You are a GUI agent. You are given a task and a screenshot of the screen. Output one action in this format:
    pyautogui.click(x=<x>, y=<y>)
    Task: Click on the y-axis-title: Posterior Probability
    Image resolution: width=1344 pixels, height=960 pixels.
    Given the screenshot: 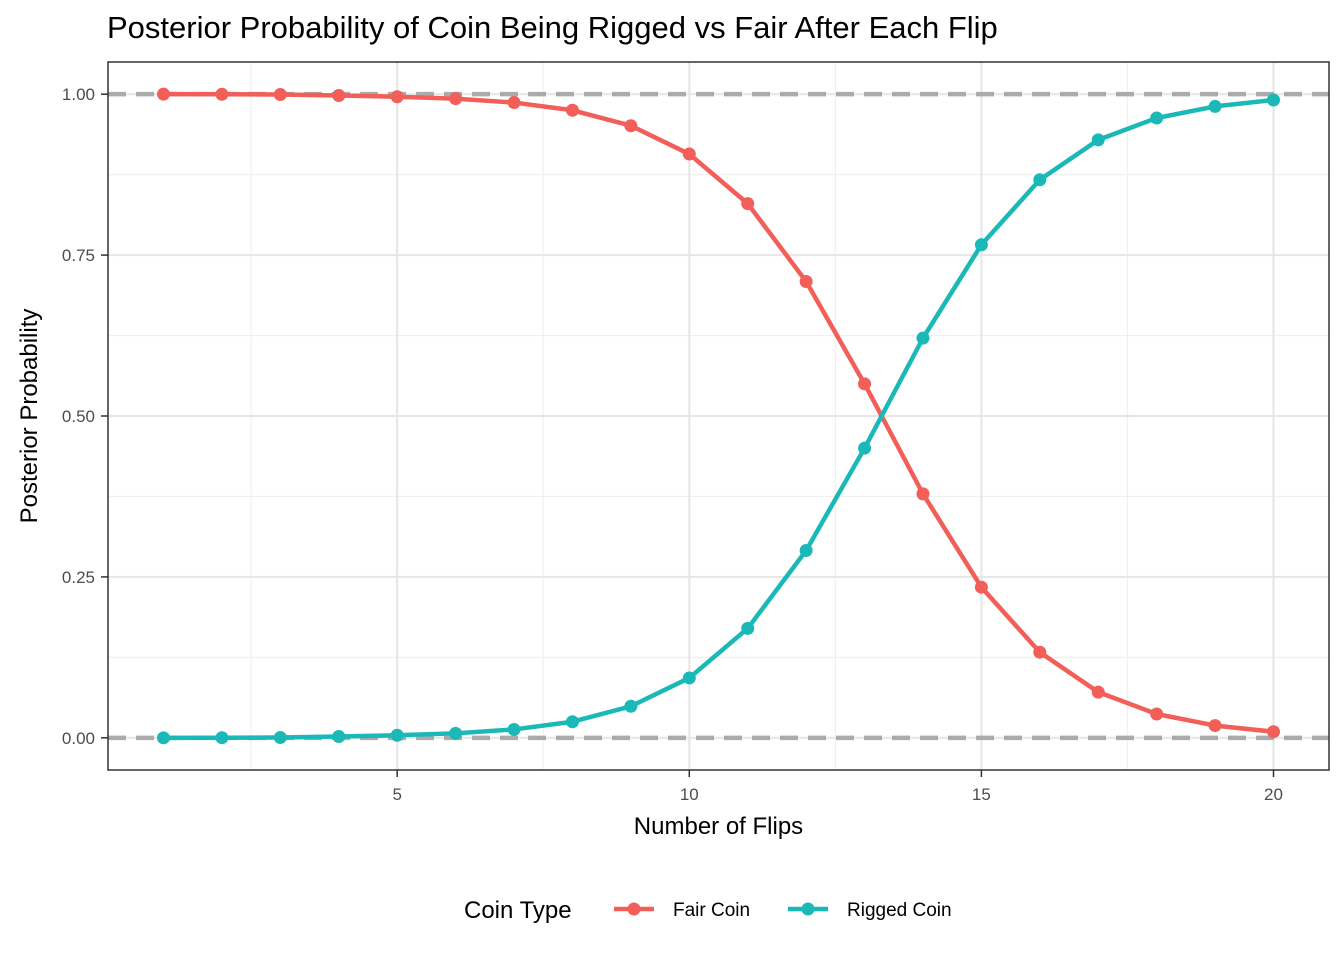 What is the action you would take?
    pyautogui.click(x=29, y=416)
    